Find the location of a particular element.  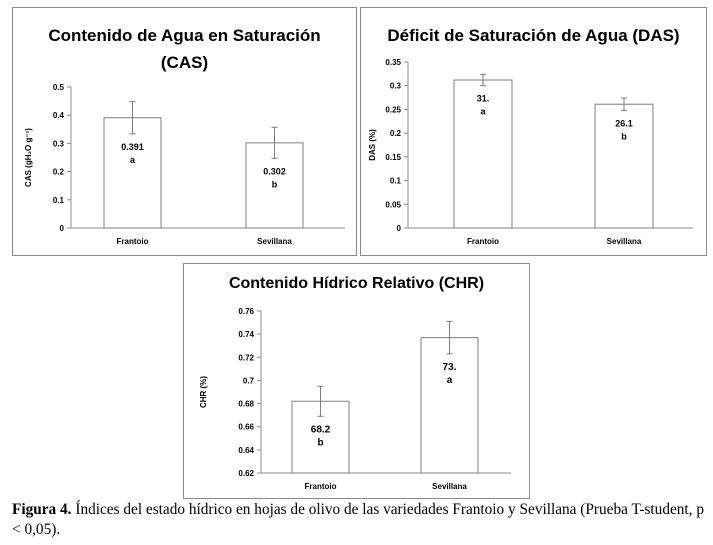

y-axis-label: DAS (%) is located at coordinates (372, 145).